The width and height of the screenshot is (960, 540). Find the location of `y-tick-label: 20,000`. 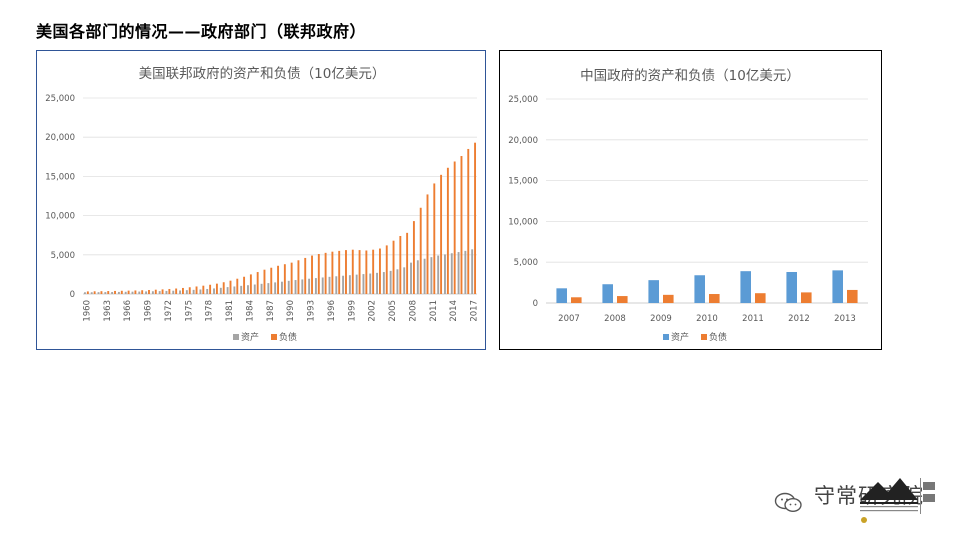

y-tick-label: 20,000 is located at coordinates (60, 138).